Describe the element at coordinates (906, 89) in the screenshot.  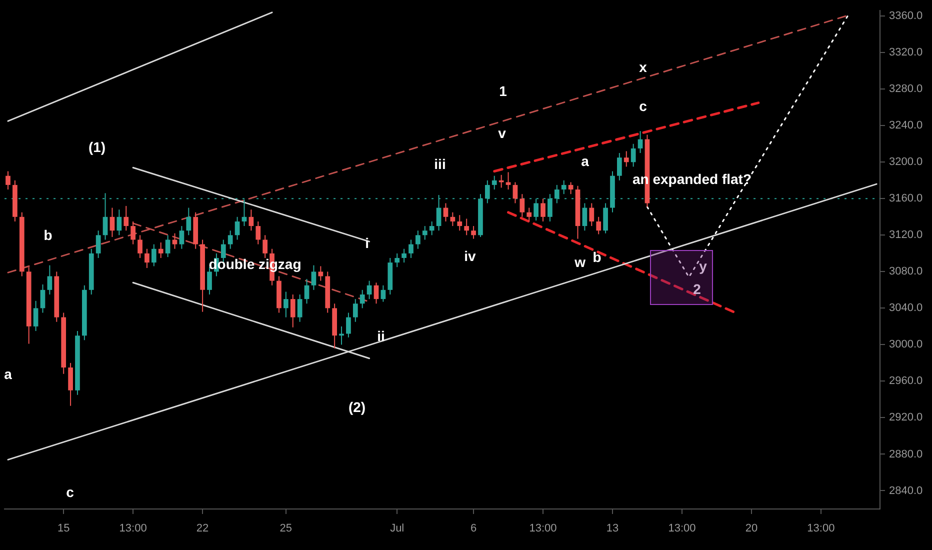
I see `y-tick-label: 3280.0` at that location.